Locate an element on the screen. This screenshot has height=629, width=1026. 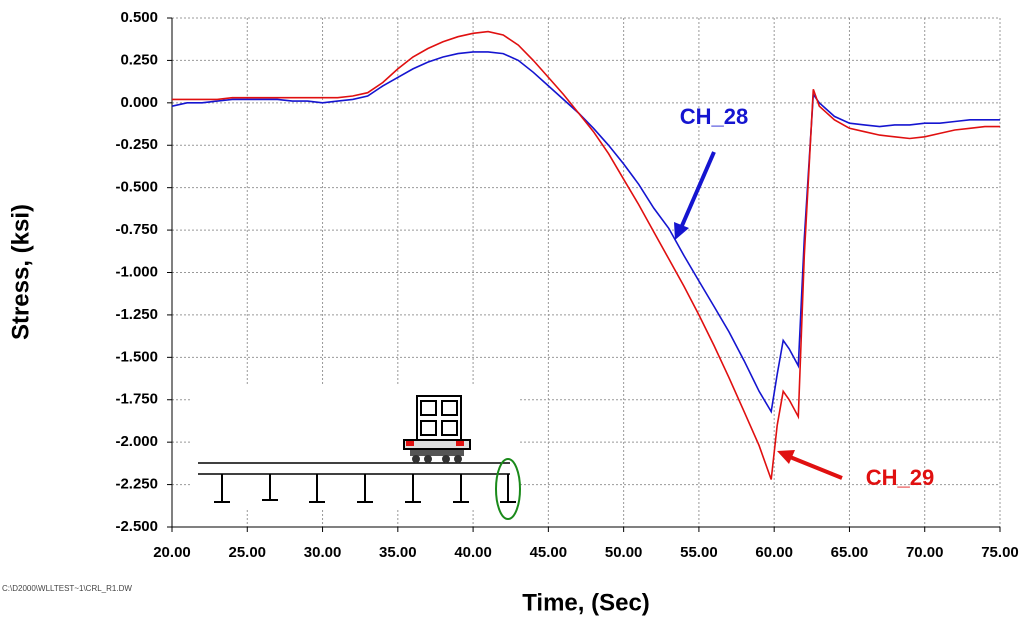
x-tick-label: 65.00 is located at coordinates (850, 552).